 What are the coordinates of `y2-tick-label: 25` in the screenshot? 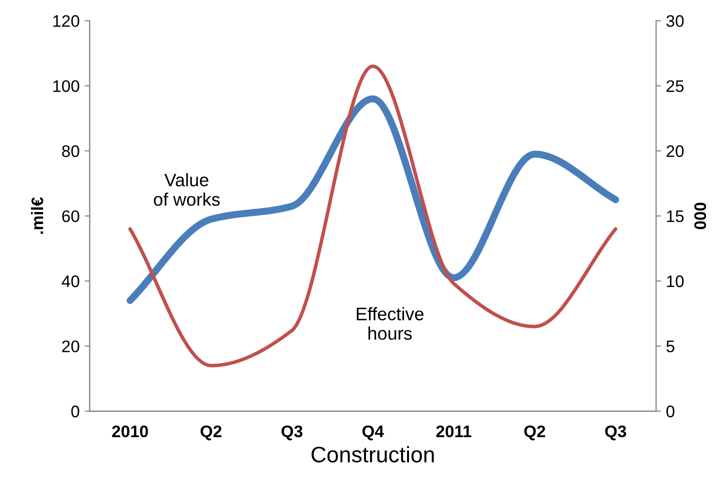 It's located at (675, 86).